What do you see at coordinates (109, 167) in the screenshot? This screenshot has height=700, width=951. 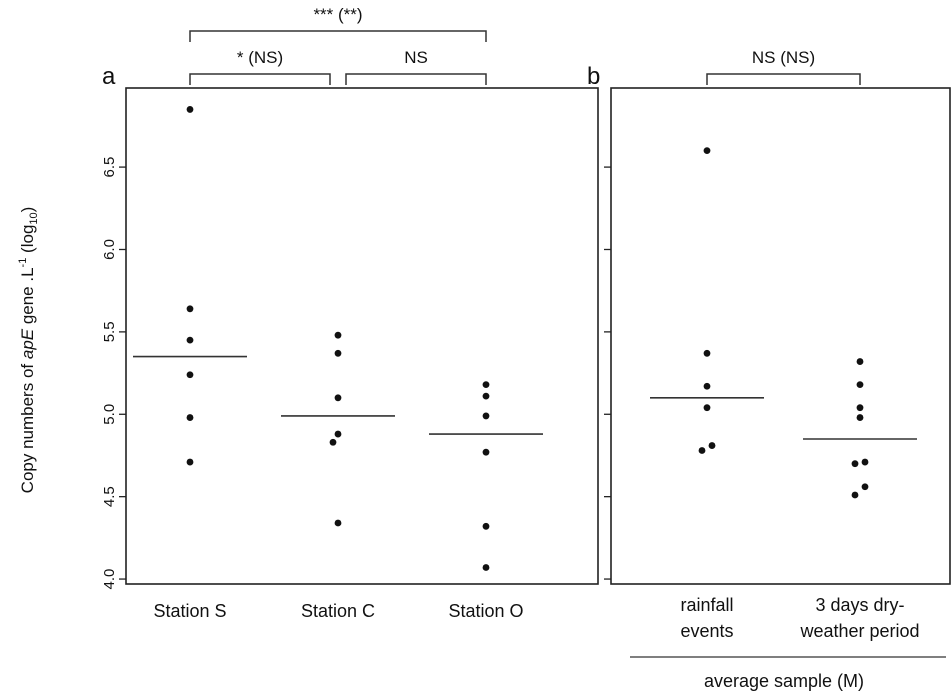 I see `y-tick-label: 6.5` at bounding box center [109, 167].